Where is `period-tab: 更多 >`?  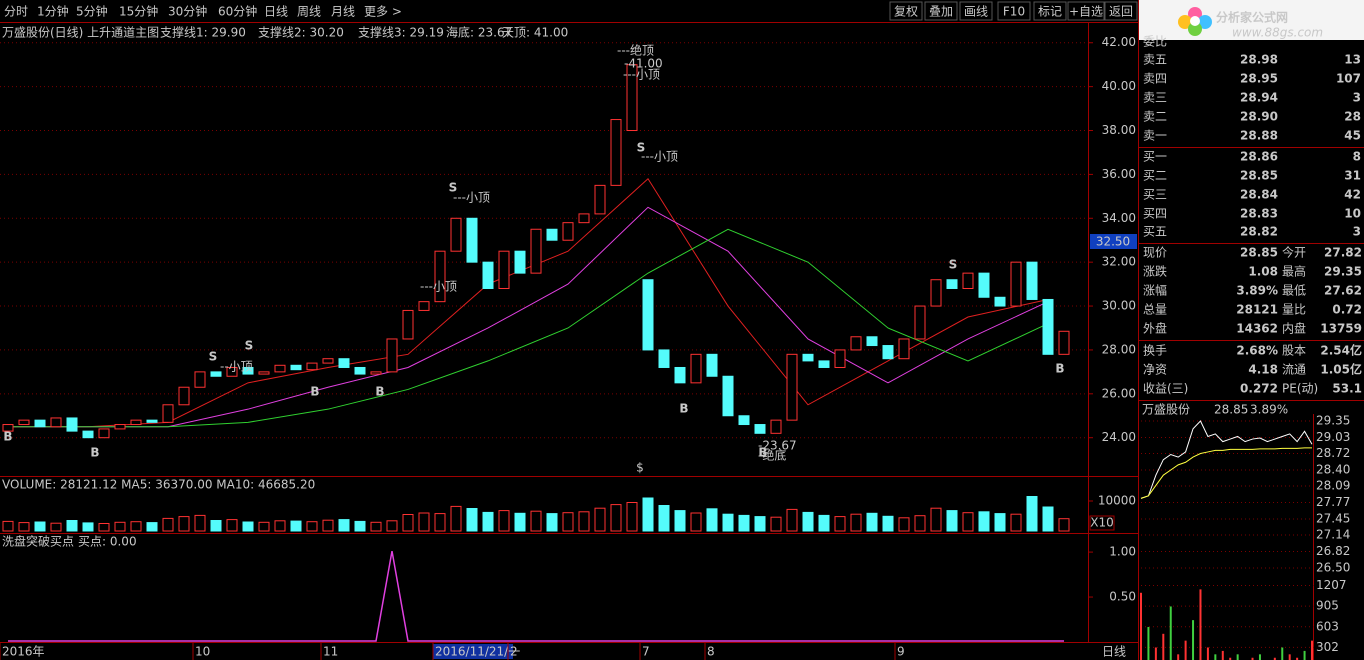 period-tab: 更多 > is located at coordinates (383, 12).